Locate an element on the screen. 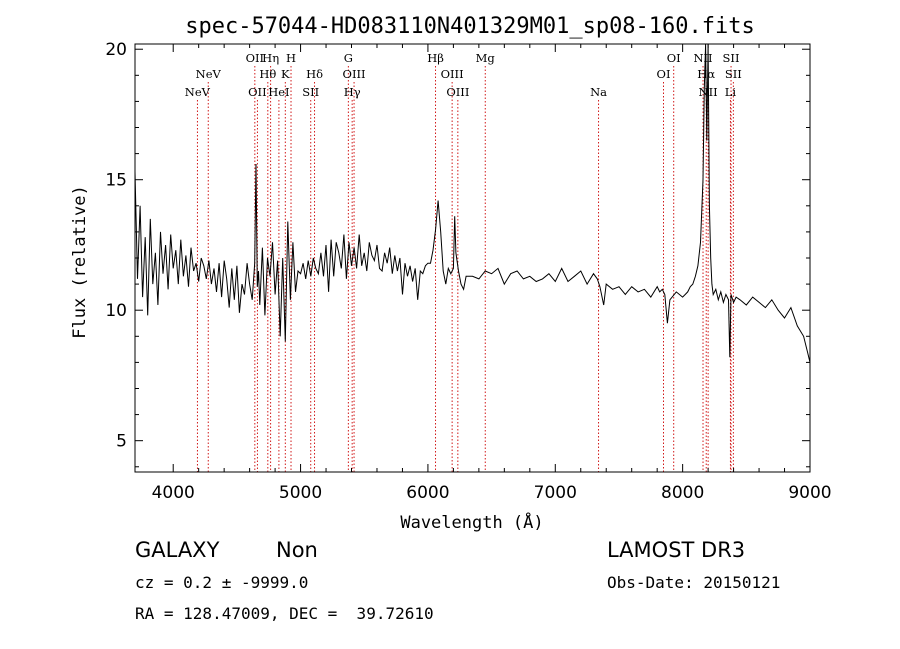 Image resolution: width=900 pixels, height=649 pixels. survey-release: LAMOST DR3 is located at coordinates (676, 550).